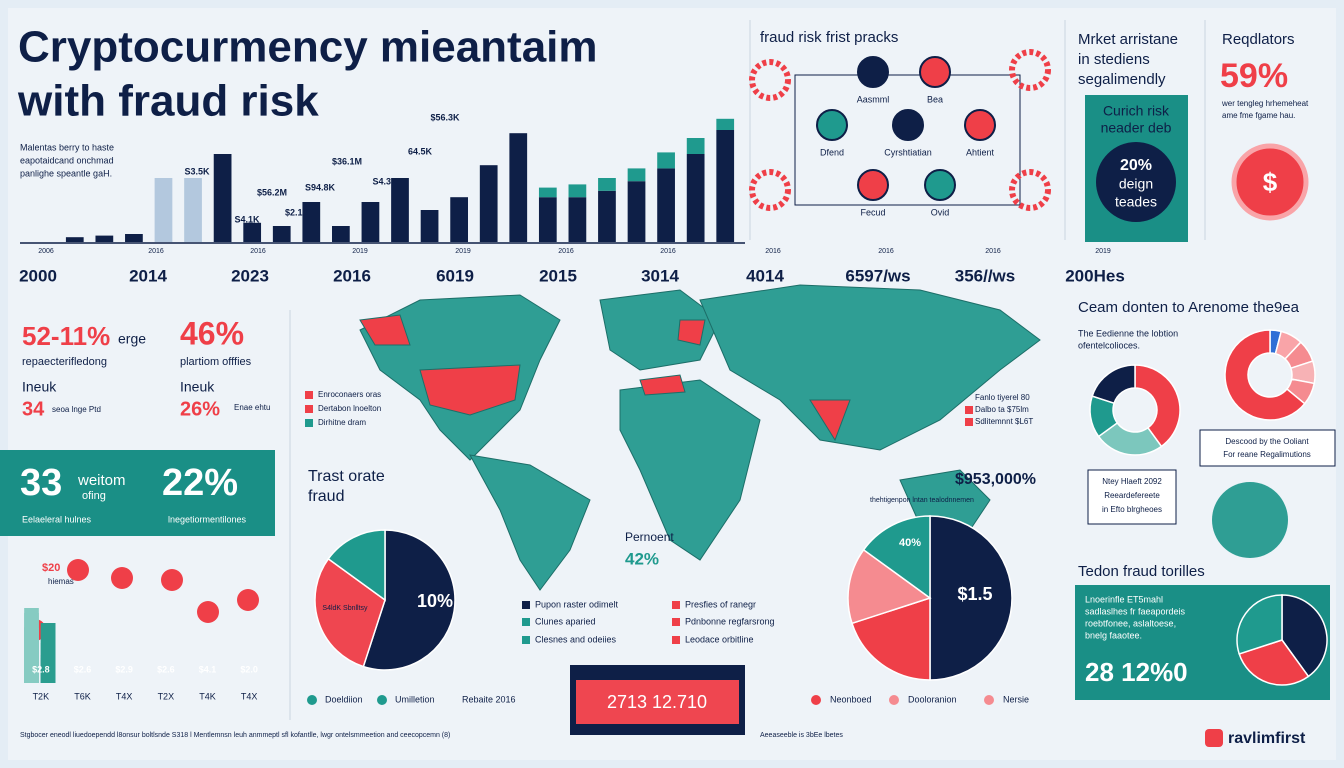 This screenshot has width=1344, height=768. What do you see at coordinates (207, 519) in the screenshot?
I see `text-label: lnegetiormentilones` at bounding box center [207, 519].